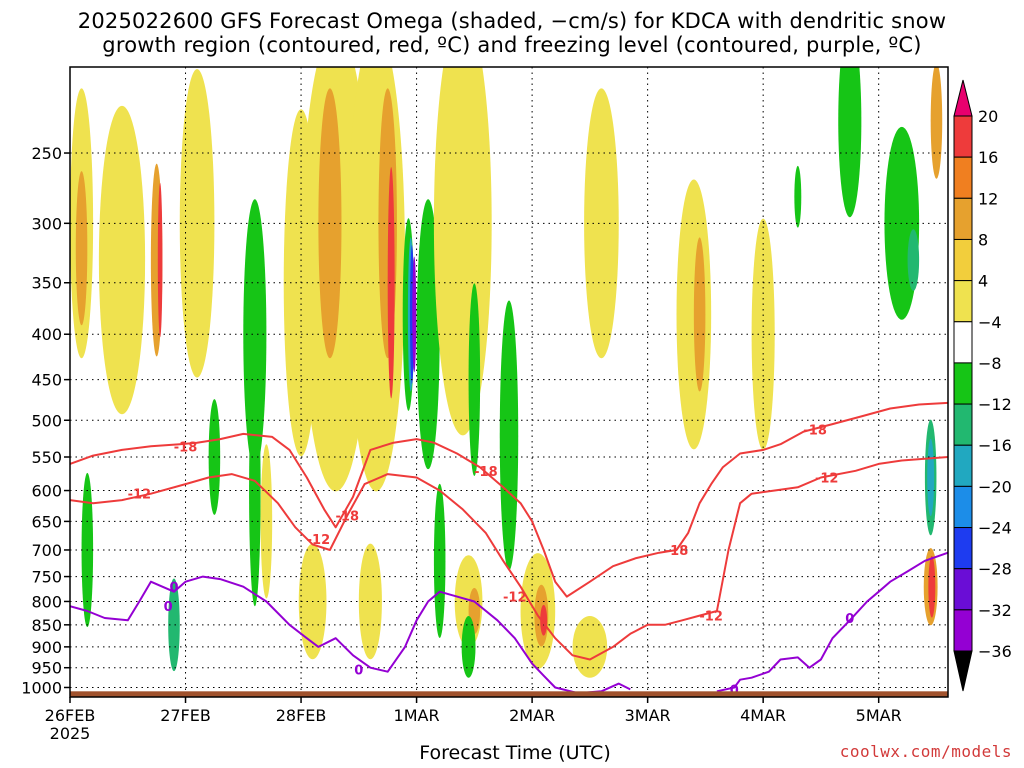 The height and width of the screenshot is (768, 1024). What do you see at coordinates (70, 715) in the screenshot?
I see `time-tick-label: 26FEB` at bounding box center [70, 715].